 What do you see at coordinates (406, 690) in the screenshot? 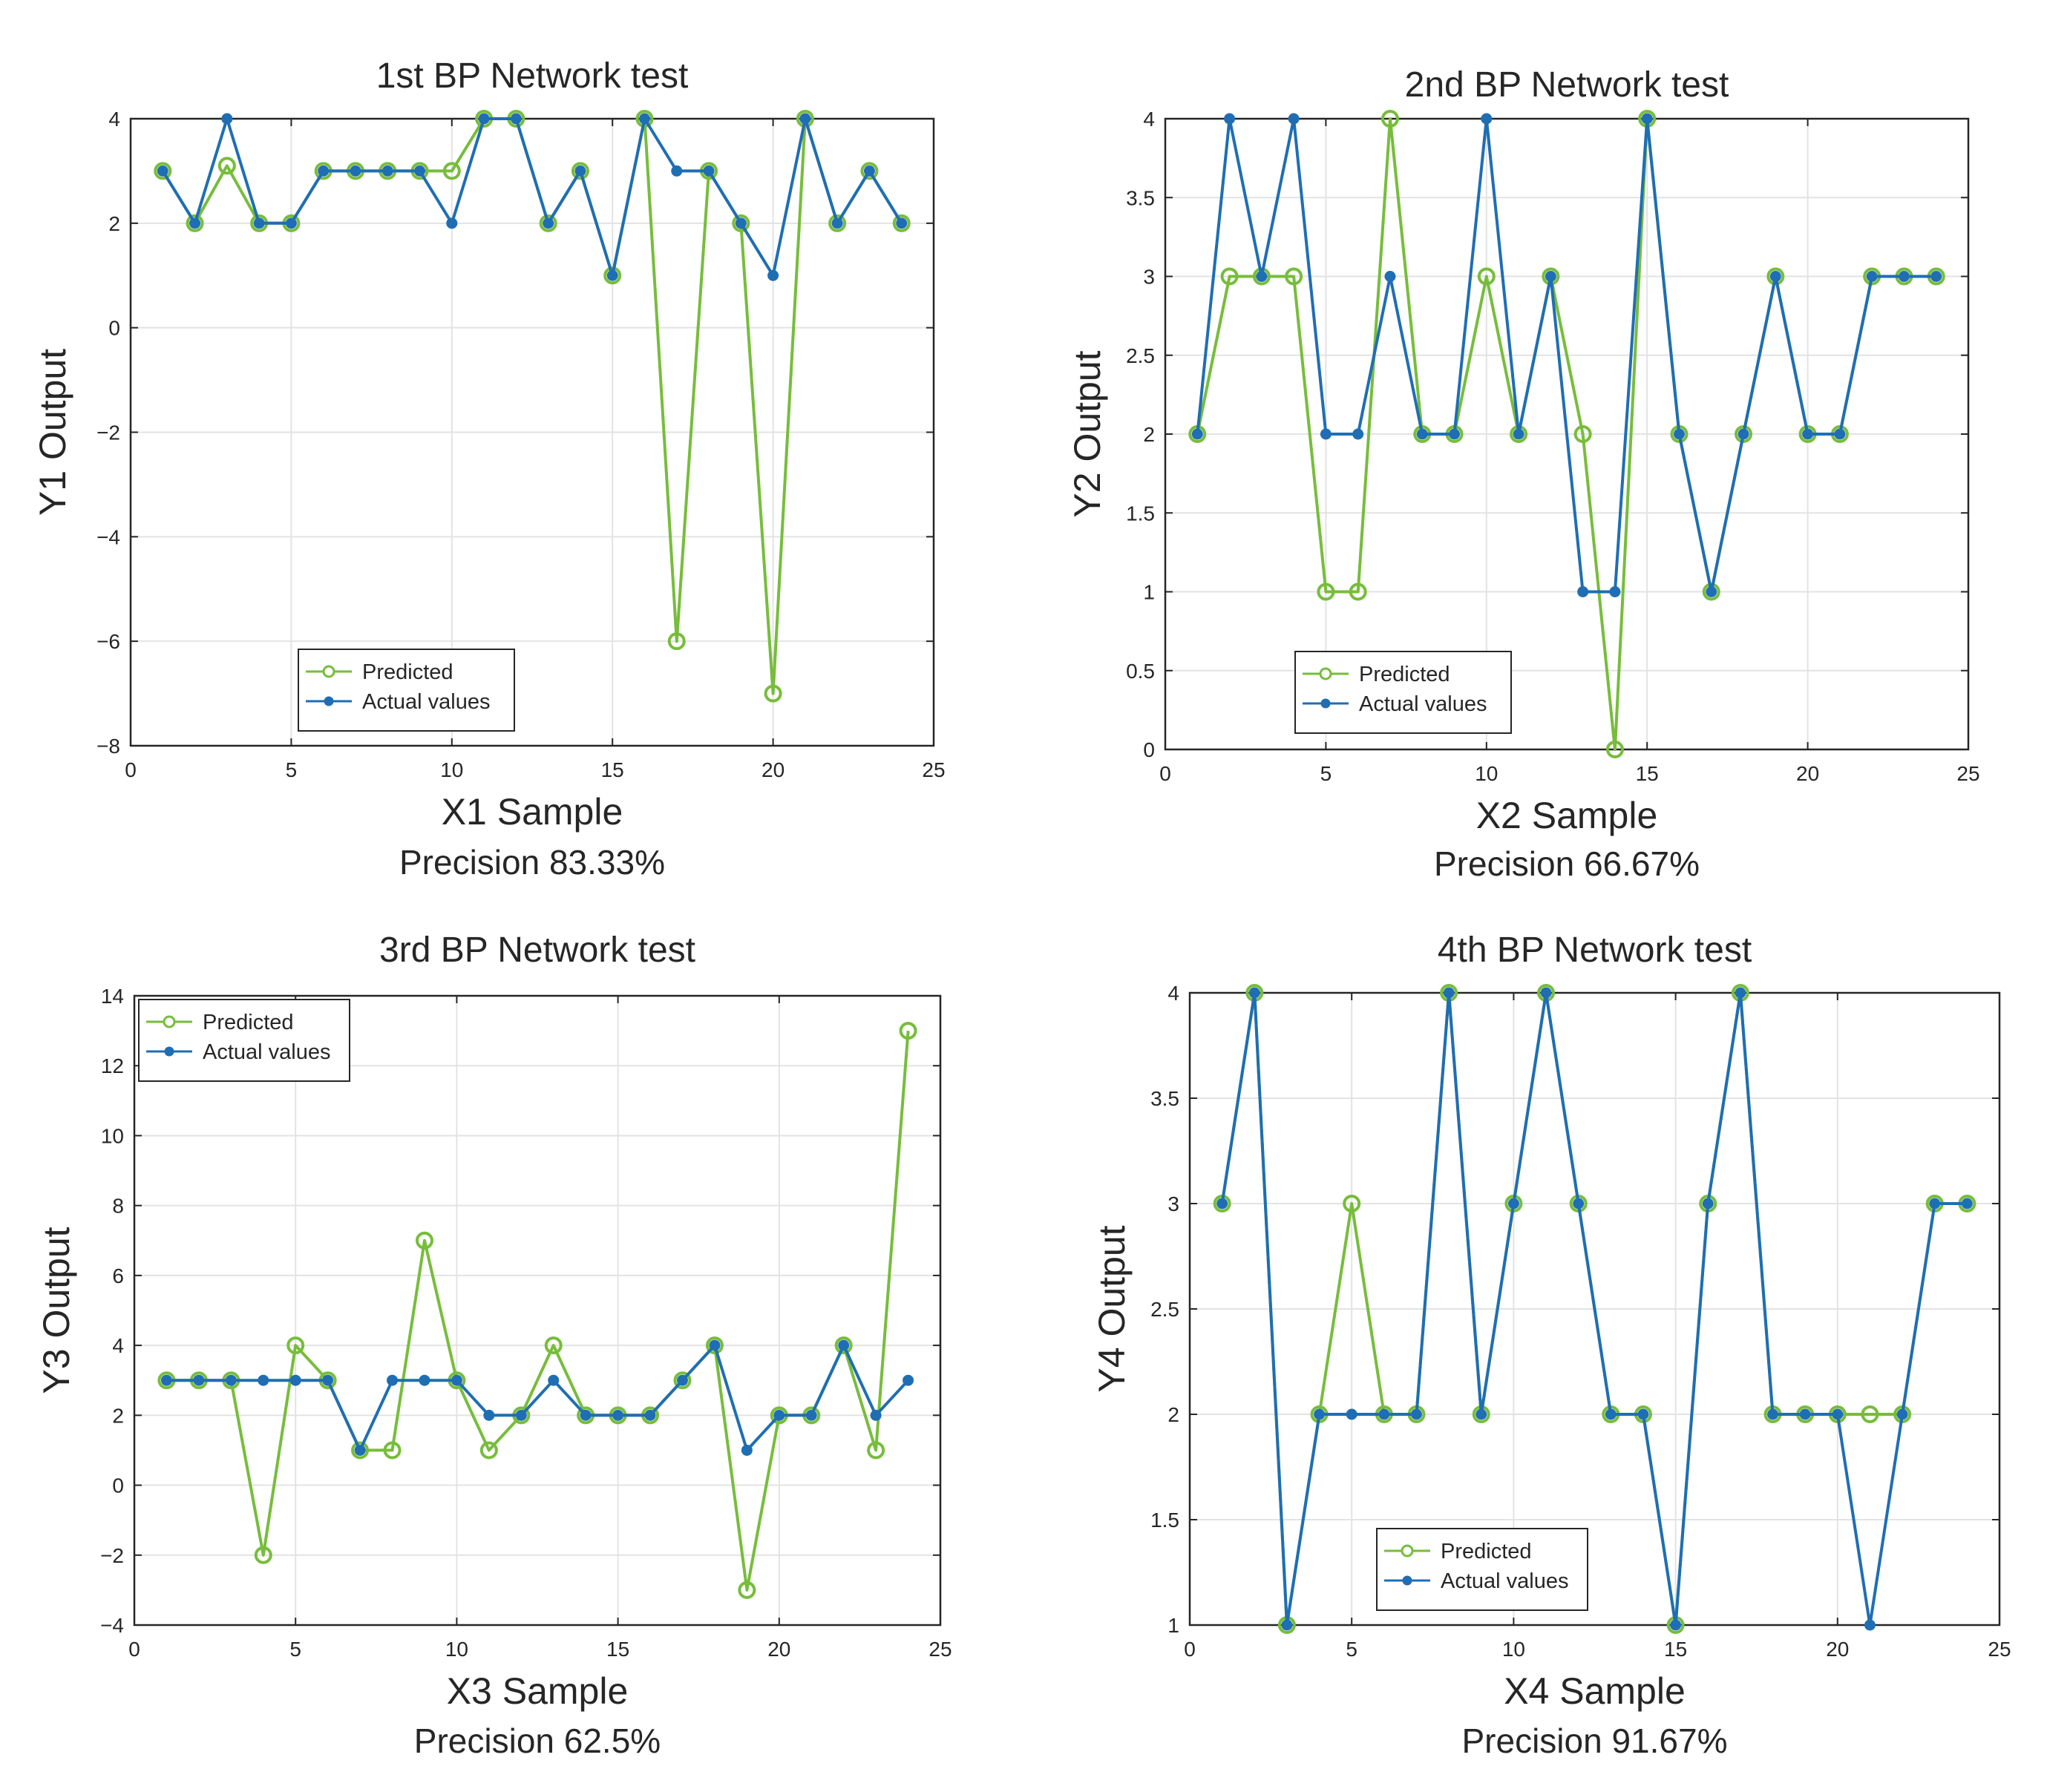
I see `legend: Predicted Actual values` at bounding box center [406, 690].